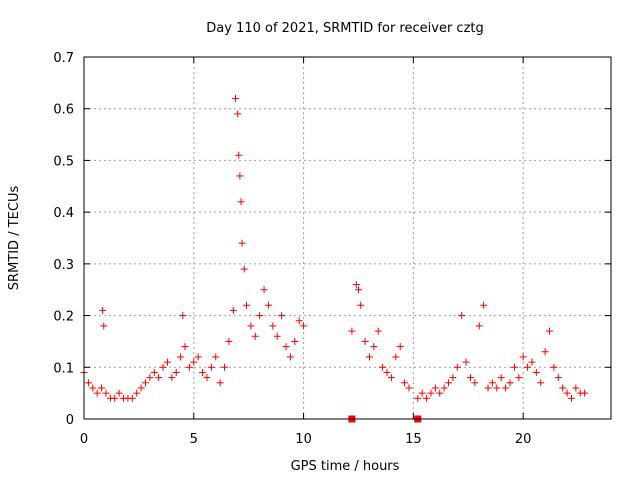 This screenshot has height=480, width=640. Describe the element at coordinates (70, 420) in the screenshot. I see `y-tick-label: 0` at that location.